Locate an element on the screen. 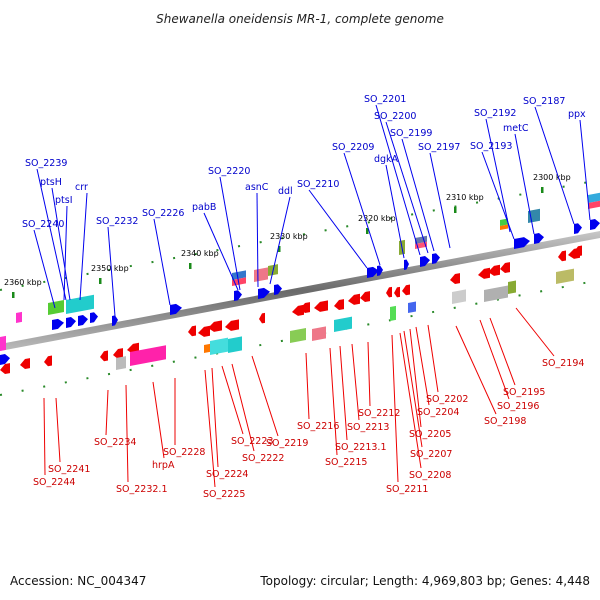 The image size is (600, 600). forward-gene-label: ppx is located at coordinates (577, 114).